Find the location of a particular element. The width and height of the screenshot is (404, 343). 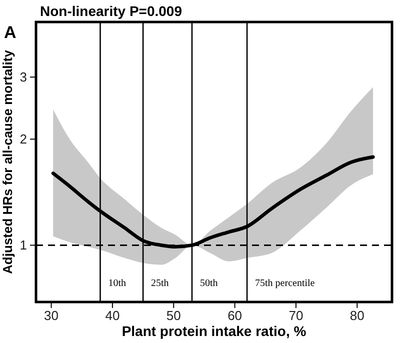

x-tick-label: 80 is located at coordinates (357, 316).